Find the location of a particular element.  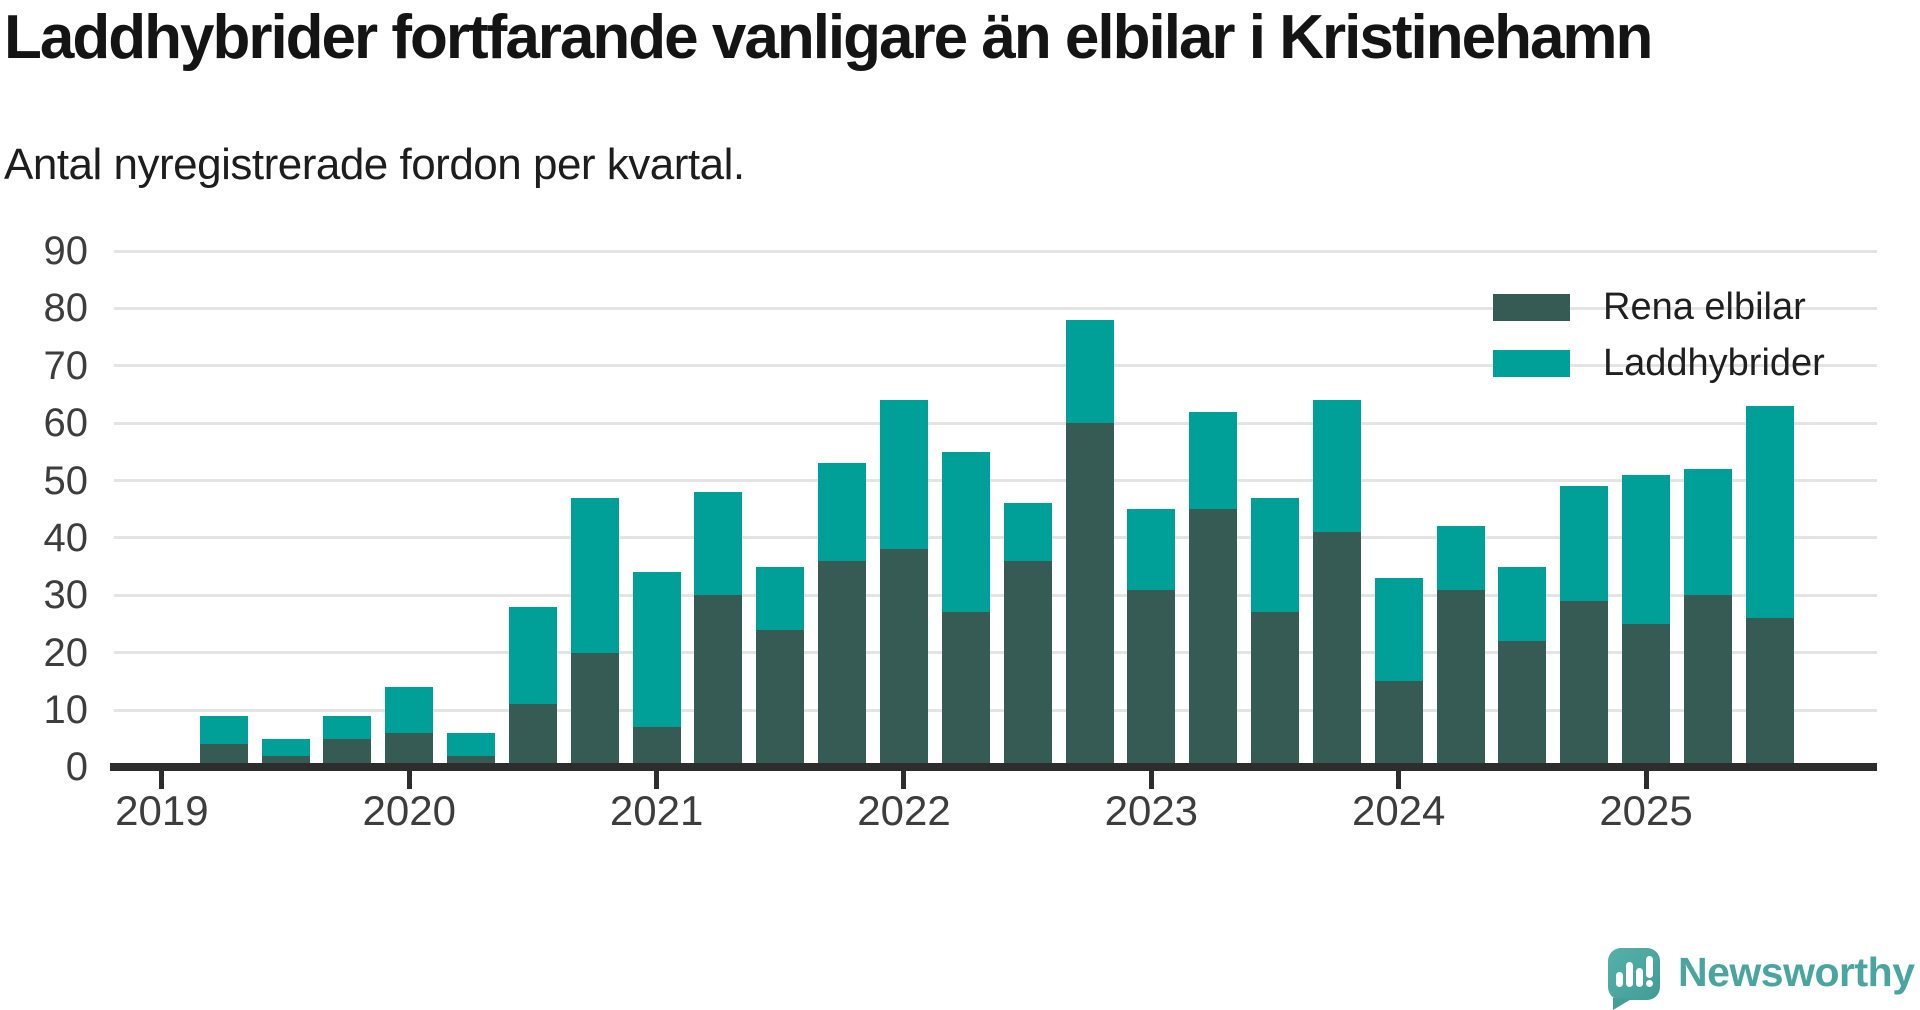

legend-label-rena-elbilar: Rena elbilar is located at coordinates (1704, 307).